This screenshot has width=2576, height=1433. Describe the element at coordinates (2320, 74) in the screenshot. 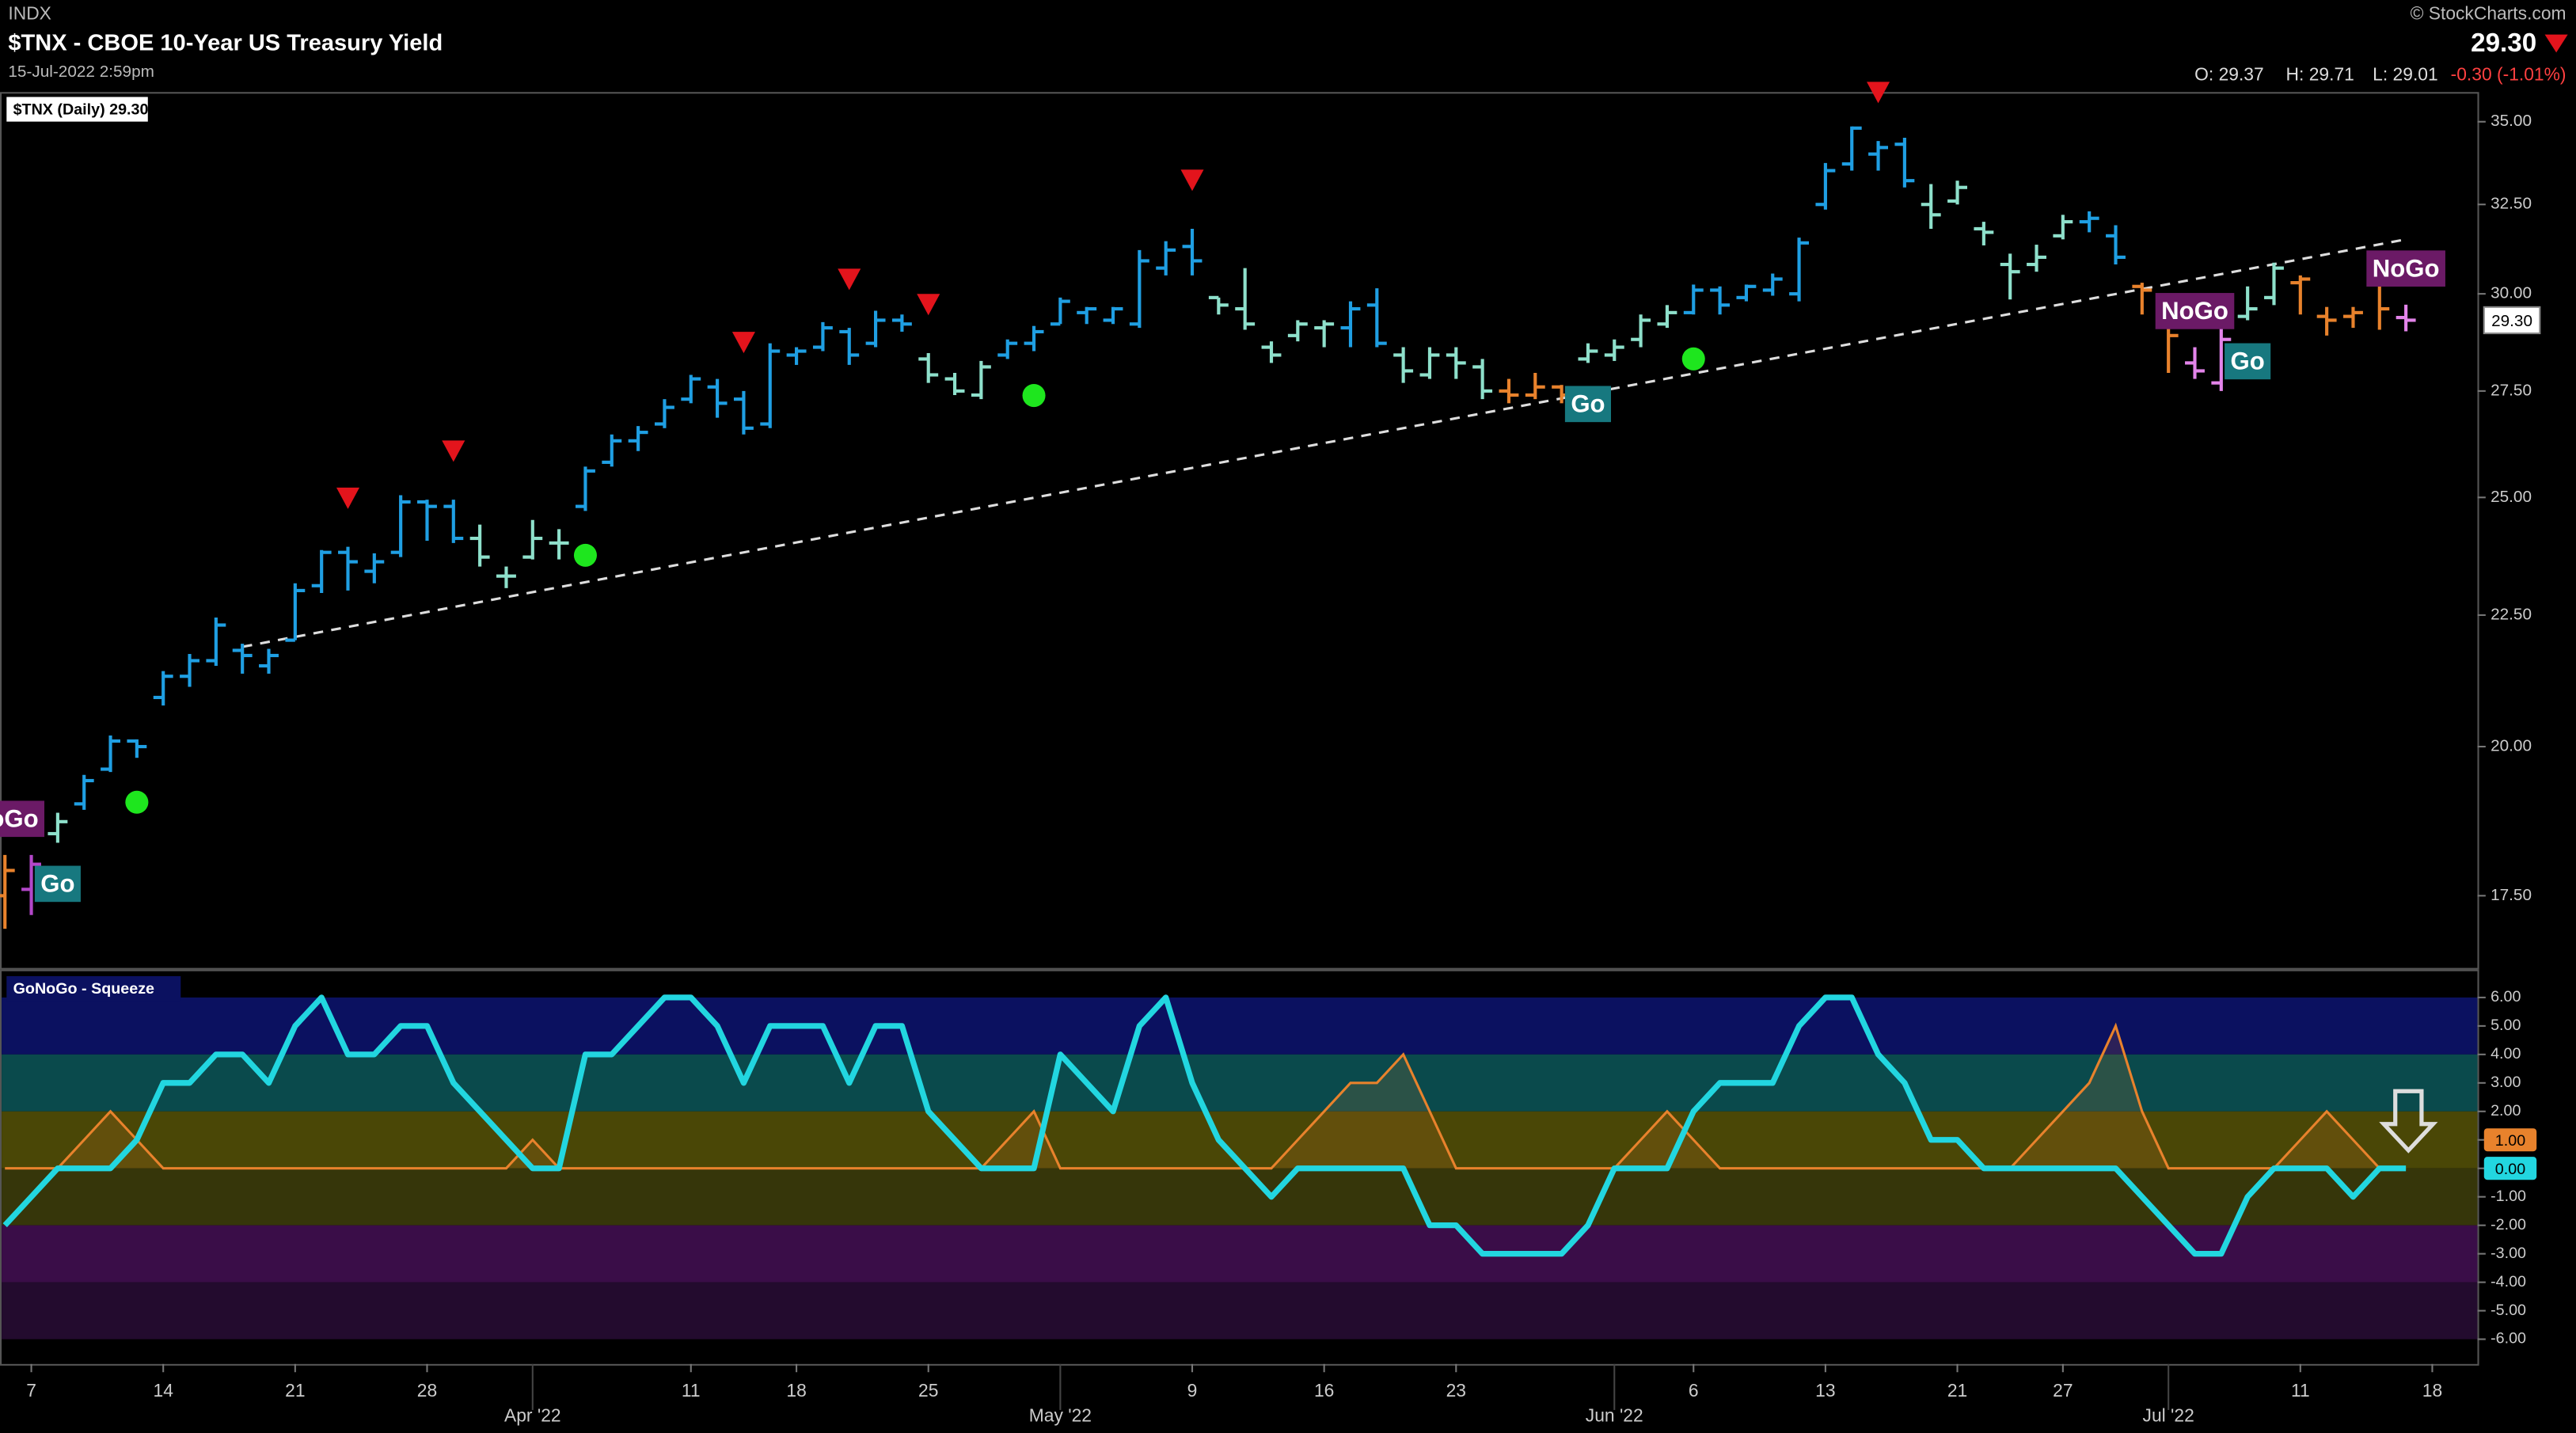

I see `high-value: H: 29.71` at that location.